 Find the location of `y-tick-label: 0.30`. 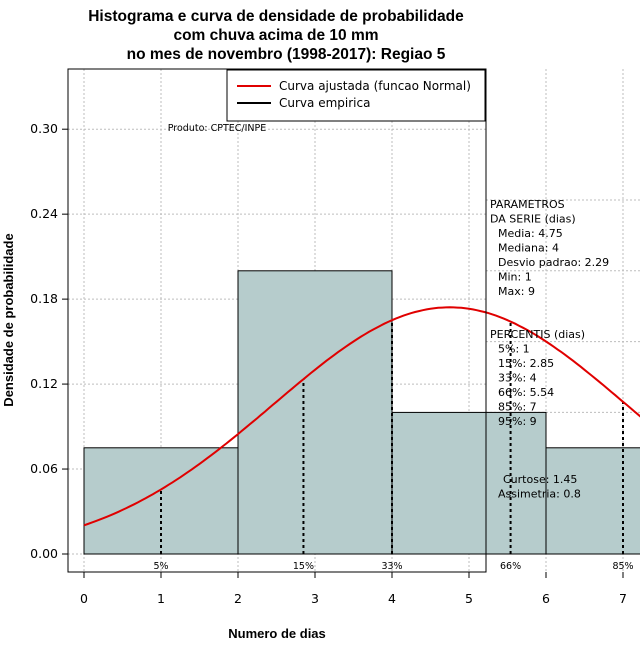

y-tick-label: 0.30 is located at coordinates (44, 128).